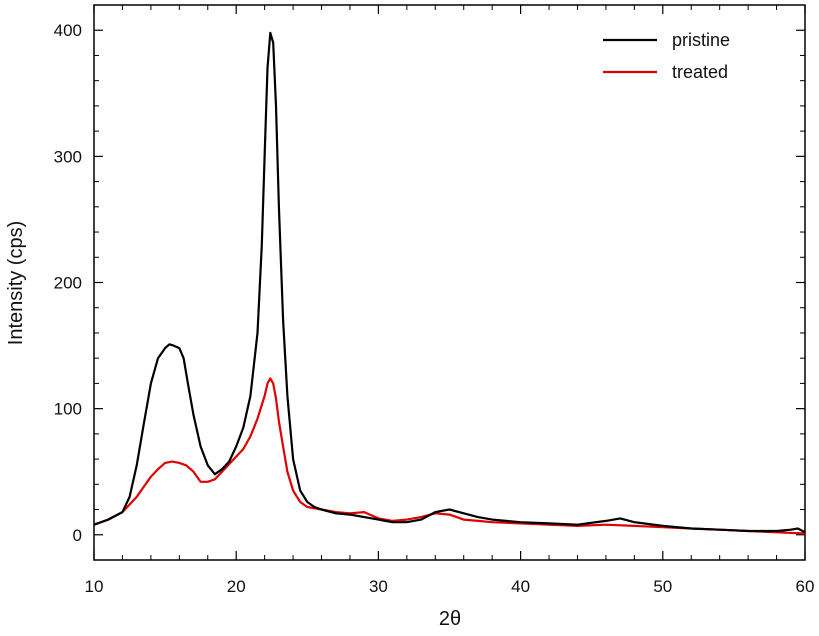 The width and height of the screenshot is (819, 636). I want to click on x-tick-label: 30, so click(378, 586).